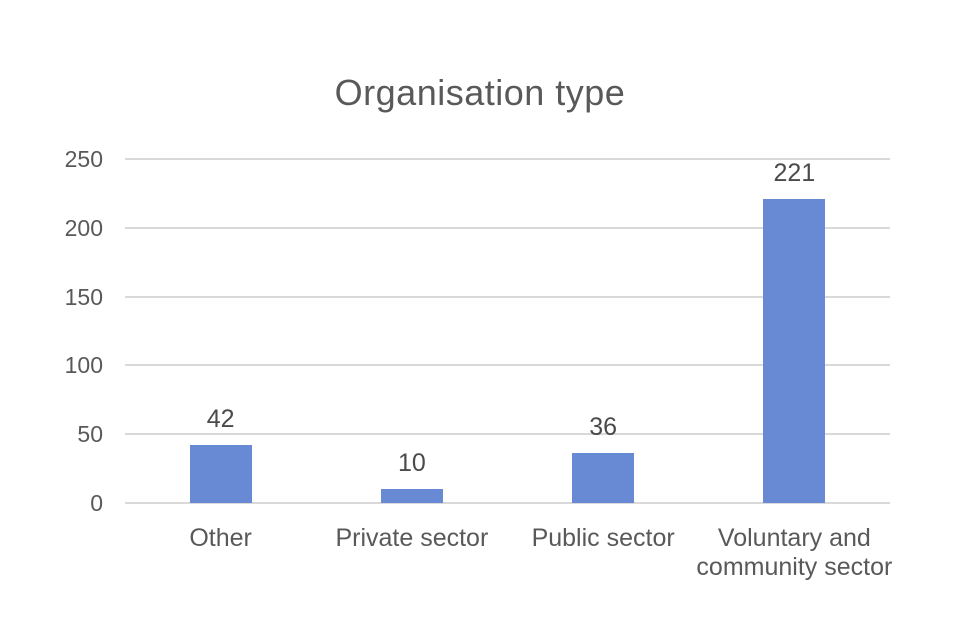 The height and width of the screenshot is (640, 960). What do you see at coordinates (603, 478) in the screenshot?
I see `bar-public-sector` at bounding box center [603, 478].